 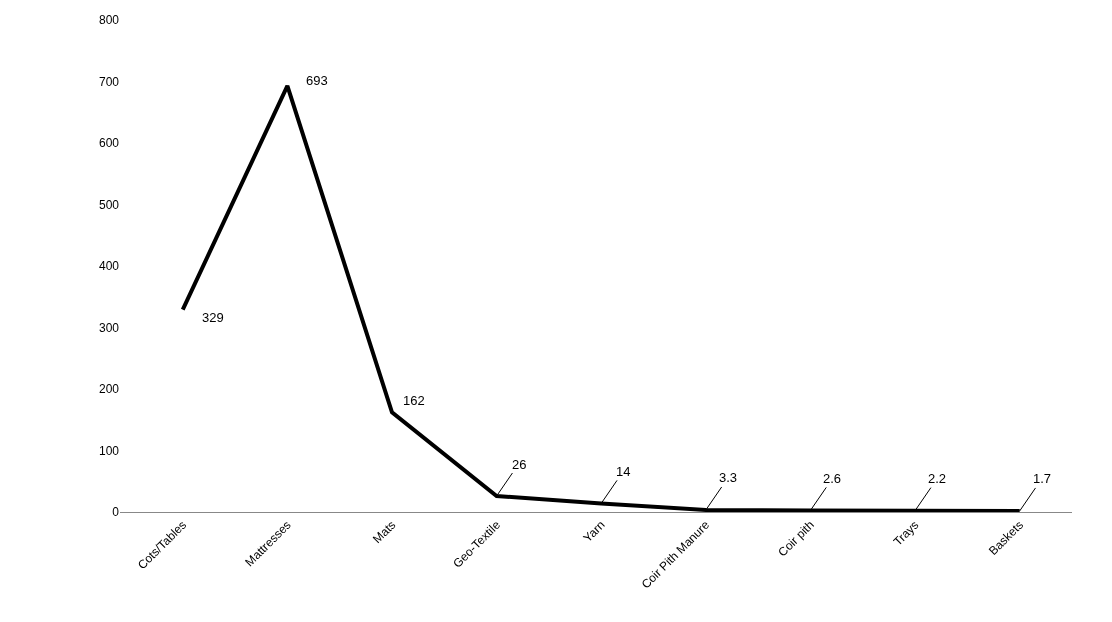 What do you see at coordinates (109, 266) in the screenshot?
I see `y-tick-label: 400` at bounding box center [109, 266].